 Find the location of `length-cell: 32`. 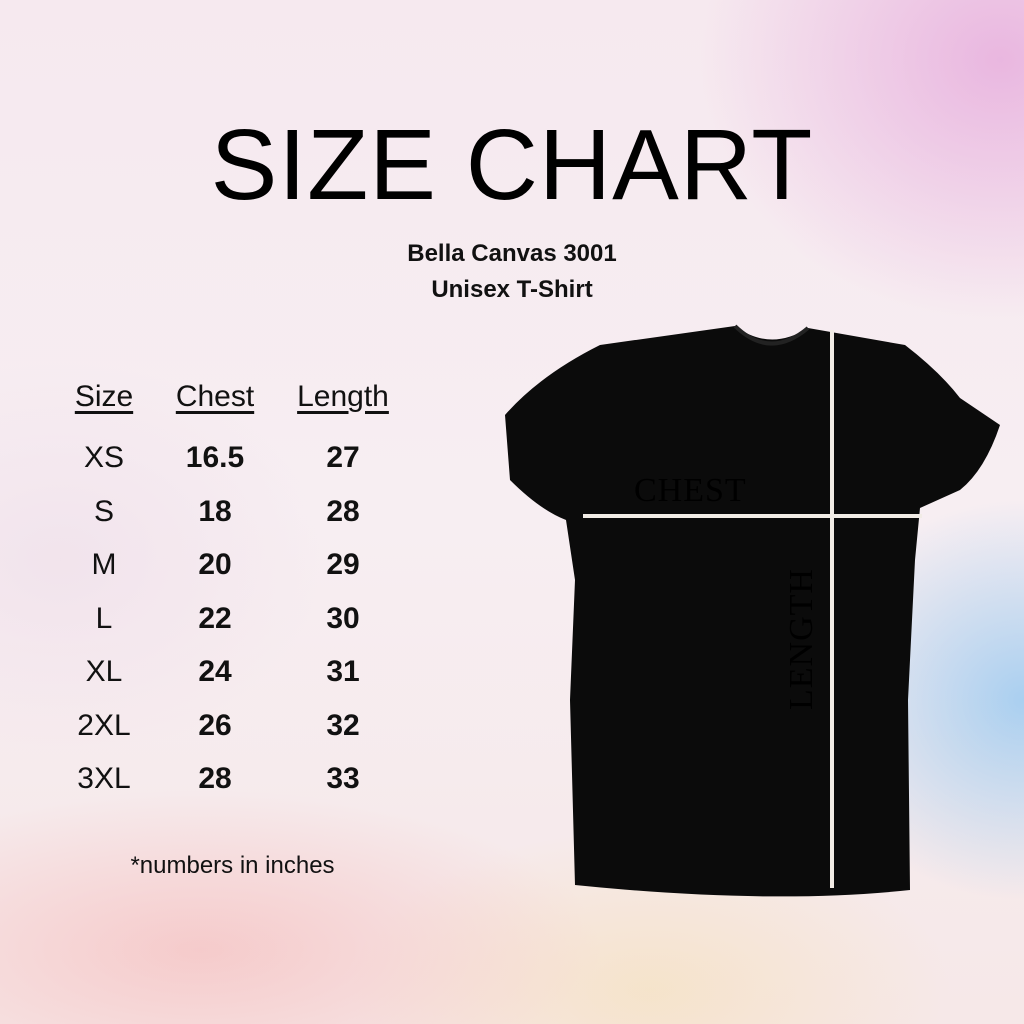

length-cell: 32 is located at coordinates (343, 725).